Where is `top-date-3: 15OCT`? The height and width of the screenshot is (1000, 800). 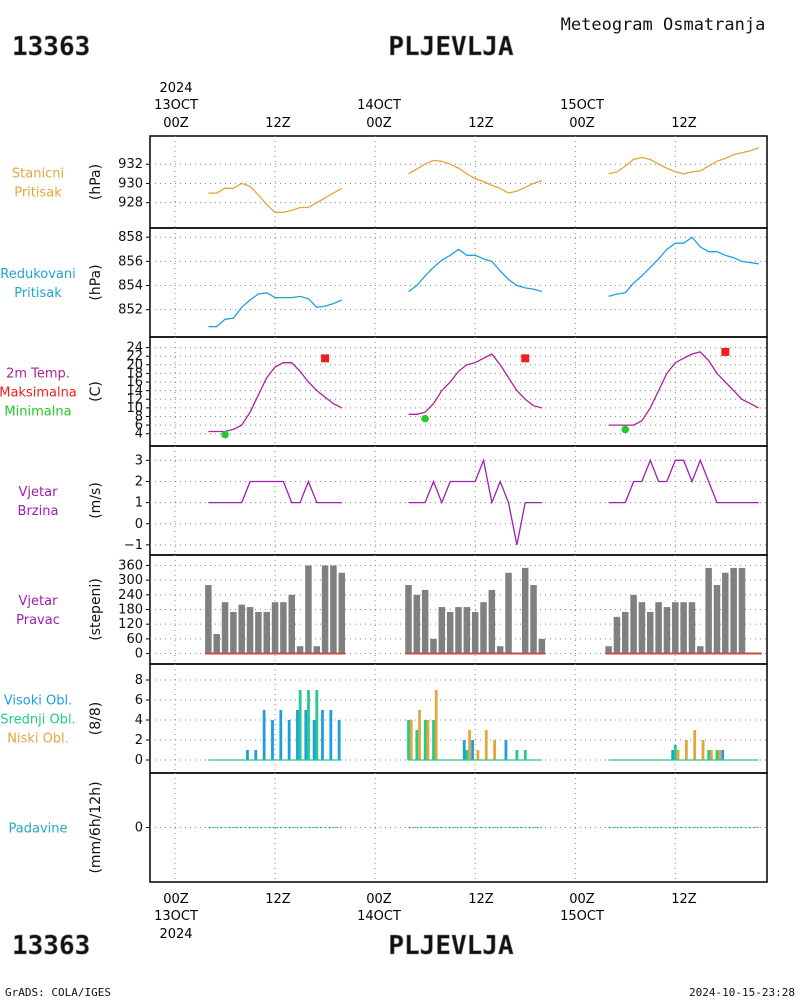 top-date-3: 15OCT is located at coordinates (582, 105).